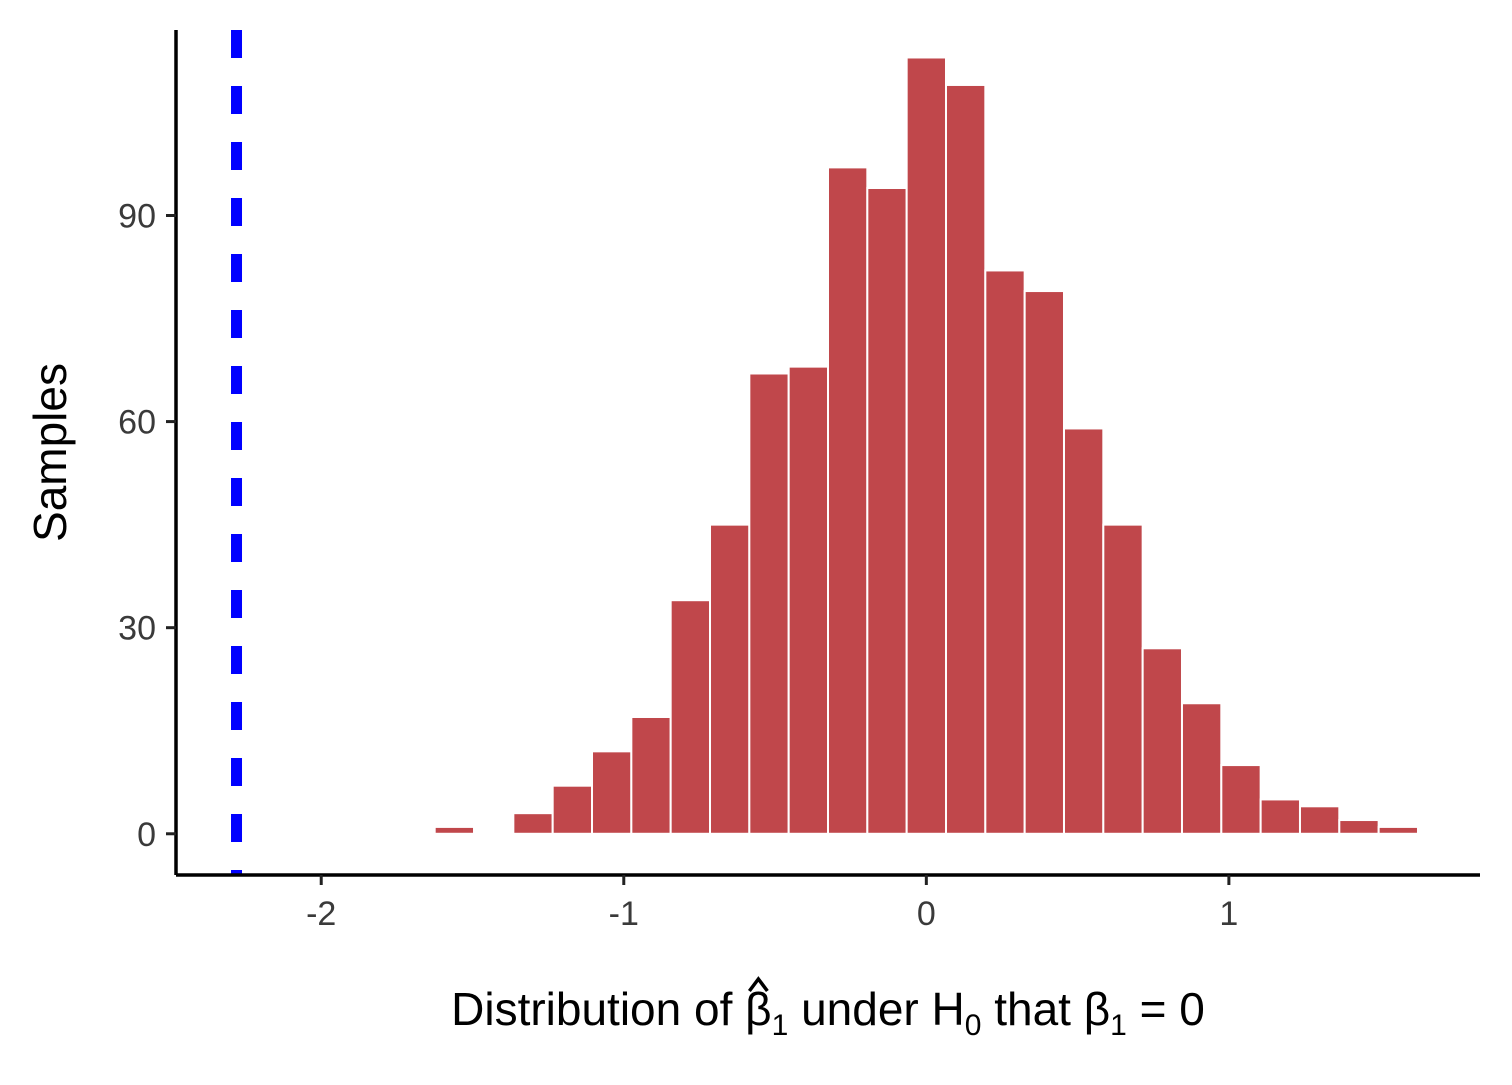  Describe the element at coordinates (321, 914) in the screenshot. I see `x-tick-label: -2` at that location.